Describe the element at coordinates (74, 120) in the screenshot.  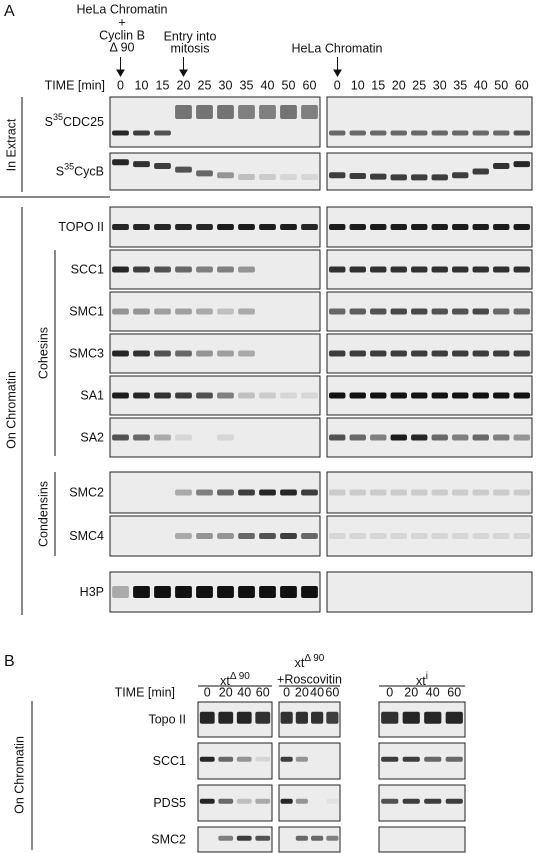
I see `row-label: S35CDC25` at that location.